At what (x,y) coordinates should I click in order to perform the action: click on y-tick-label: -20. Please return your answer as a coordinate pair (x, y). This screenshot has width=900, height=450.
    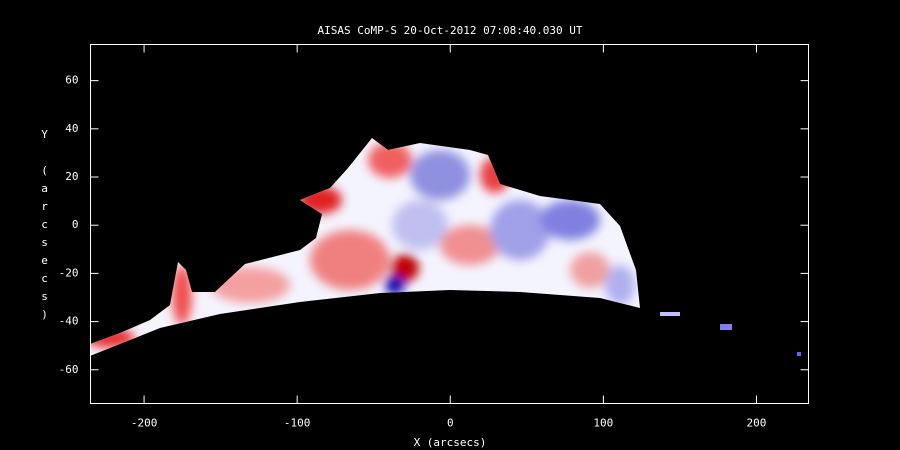
    Looking at the image, I should click on (69, 272).